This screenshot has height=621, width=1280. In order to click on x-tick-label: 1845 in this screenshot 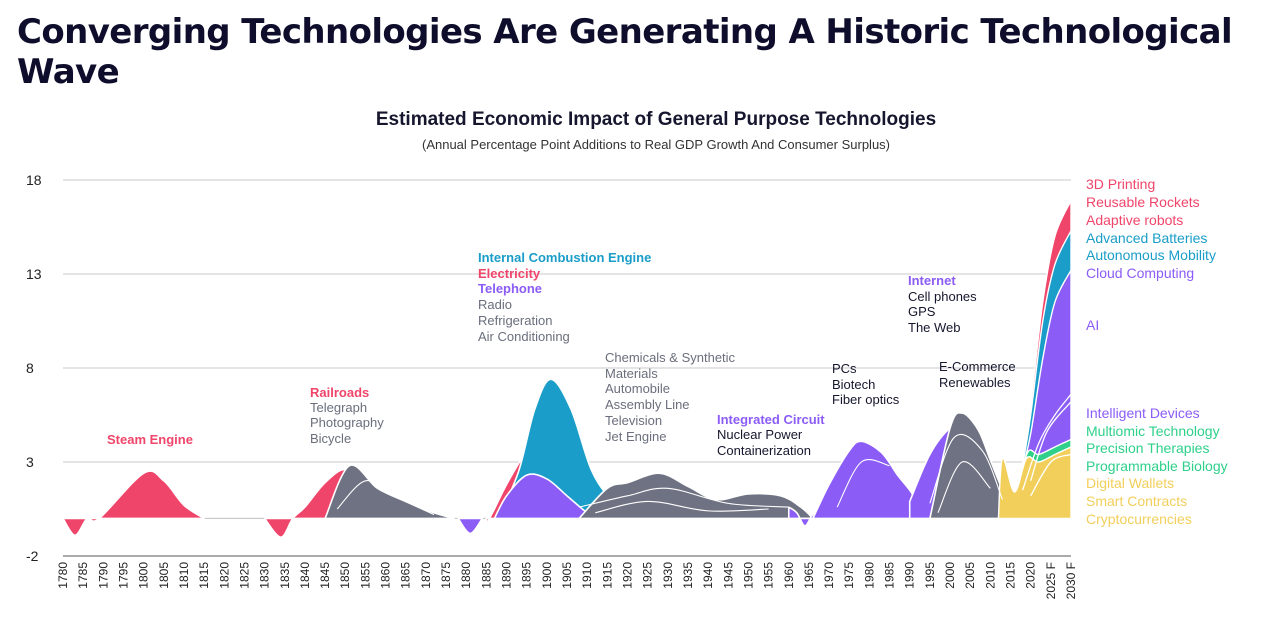, I will do `click(325, 575)`.